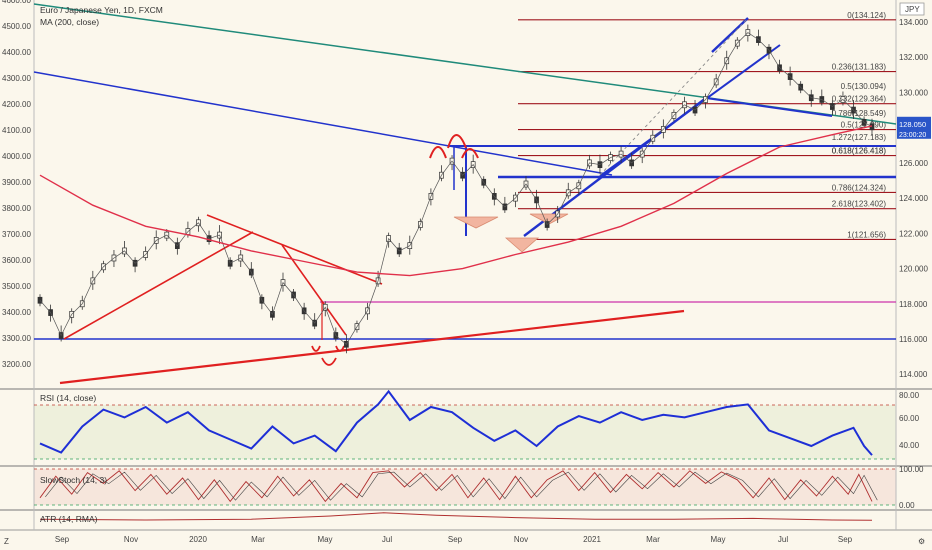 This screenshot has height=550, width=932. Describe the element at coordinates (16, 182) in the screenshot. I see `left-tick-label: 3900.00` at that location.